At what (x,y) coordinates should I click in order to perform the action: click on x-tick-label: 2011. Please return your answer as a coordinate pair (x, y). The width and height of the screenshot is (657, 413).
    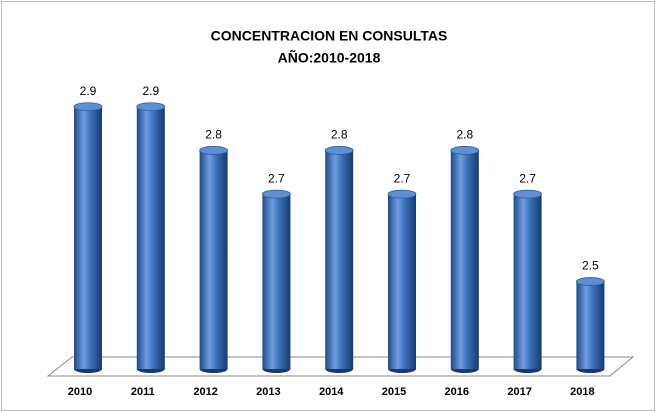
    Looking at the image, I should click on (143, 392).